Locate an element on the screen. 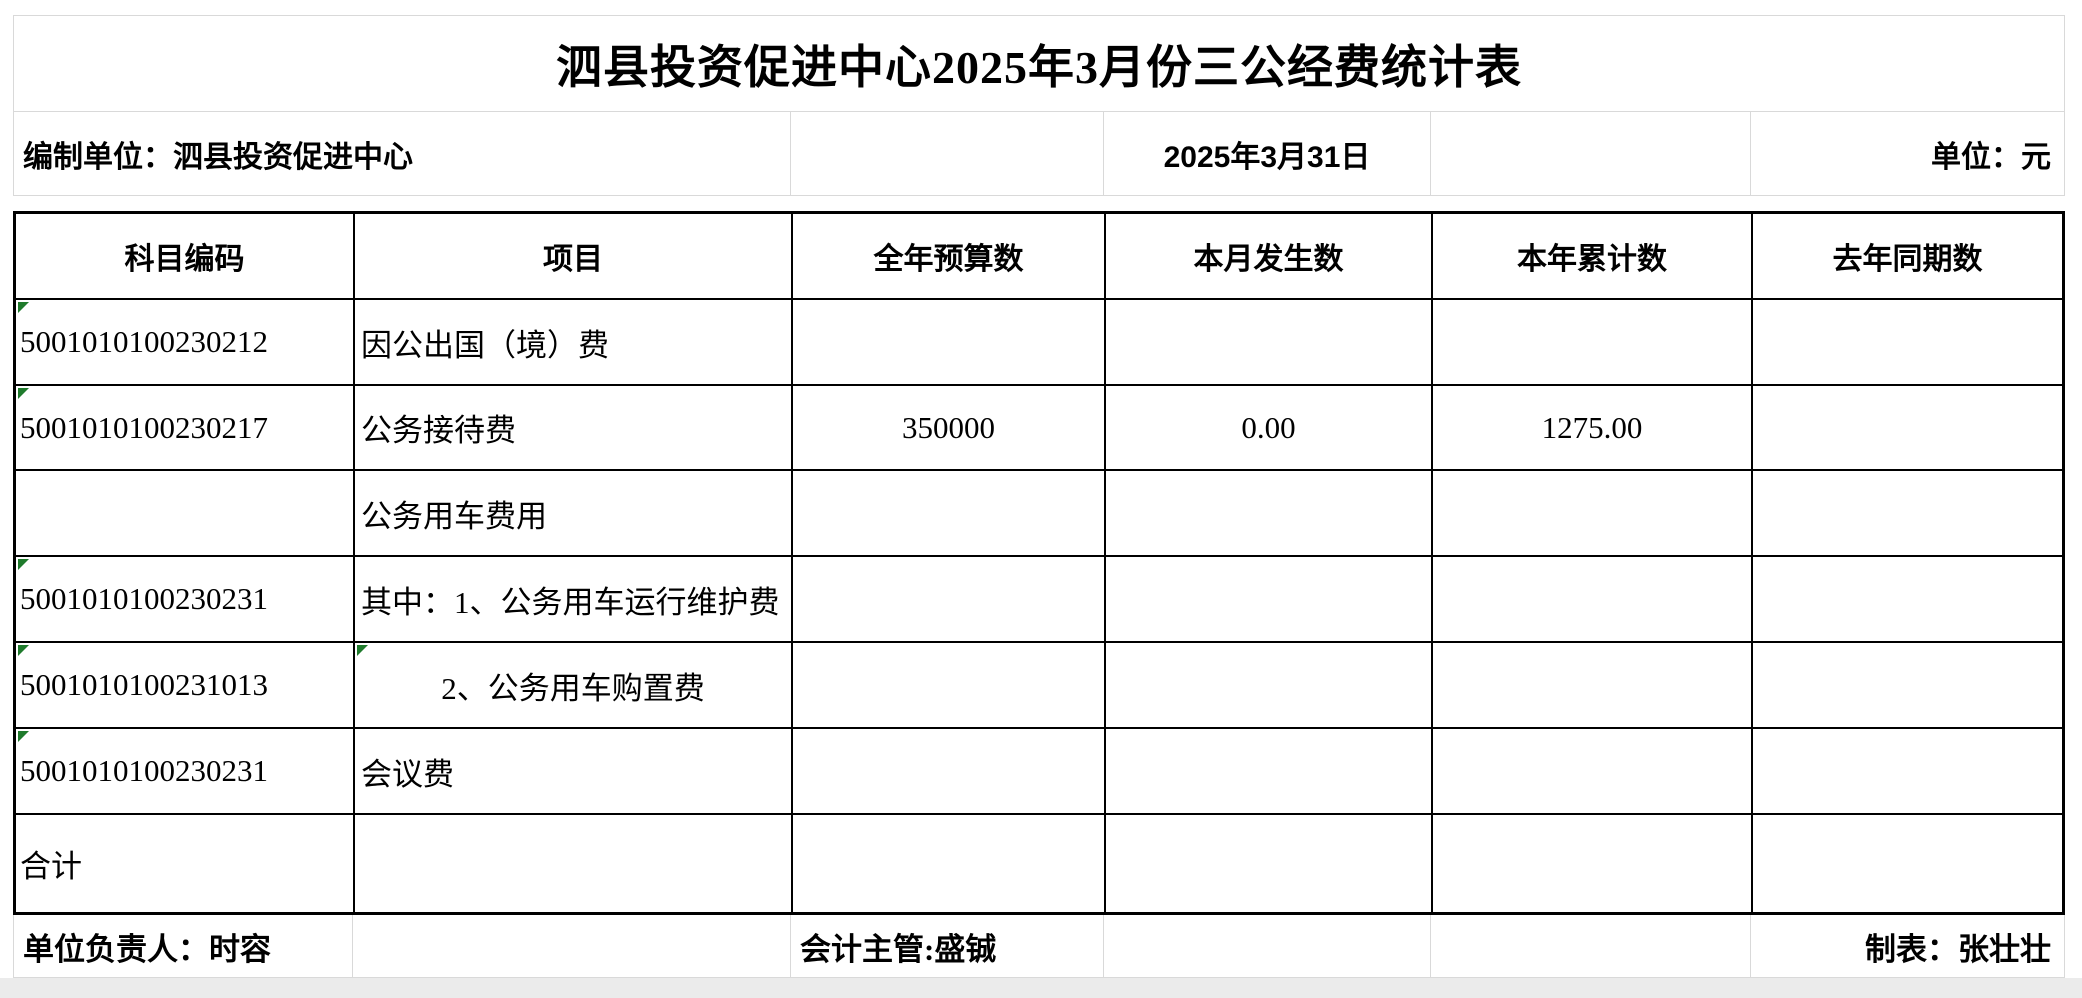 Image resolution: width=2082 pixels, height=998 pixels. prepared-by-cell: 编制单位：泗县投资促进中心 is located at coordinates (402, 154).